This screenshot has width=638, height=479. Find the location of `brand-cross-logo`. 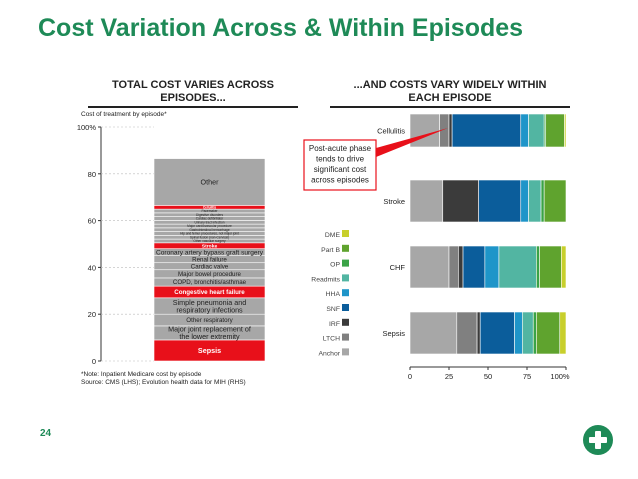

brand-cross-logo is located at coordinates (598, 440).